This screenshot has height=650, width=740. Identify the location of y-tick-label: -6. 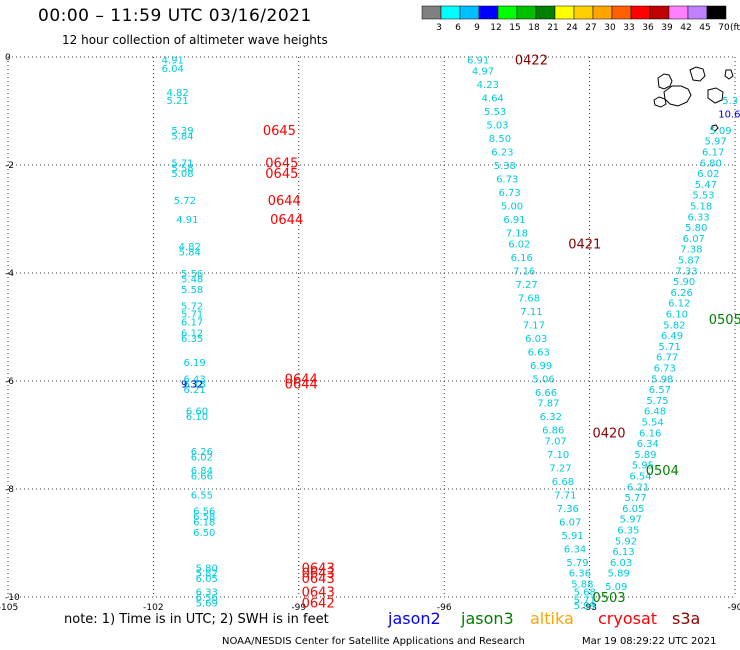
(9, 382).